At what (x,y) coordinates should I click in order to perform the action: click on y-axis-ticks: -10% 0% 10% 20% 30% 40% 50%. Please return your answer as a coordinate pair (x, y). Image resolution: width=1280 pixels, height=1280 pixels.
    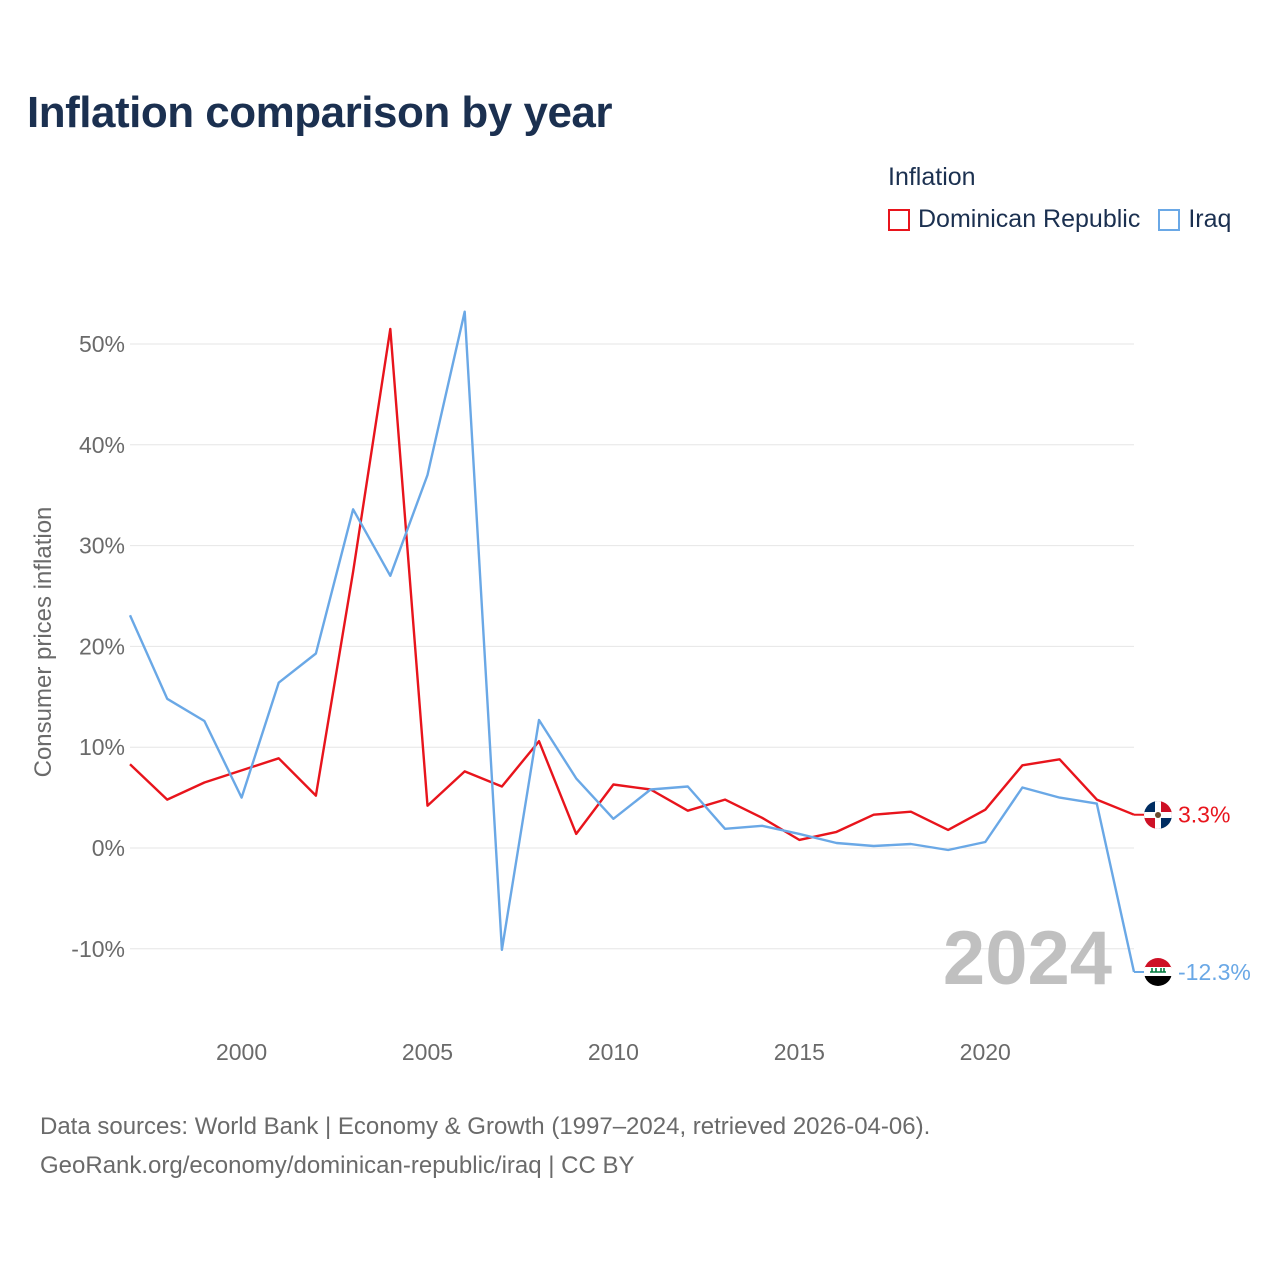
    Looking at the image, I should click on (98, 646).